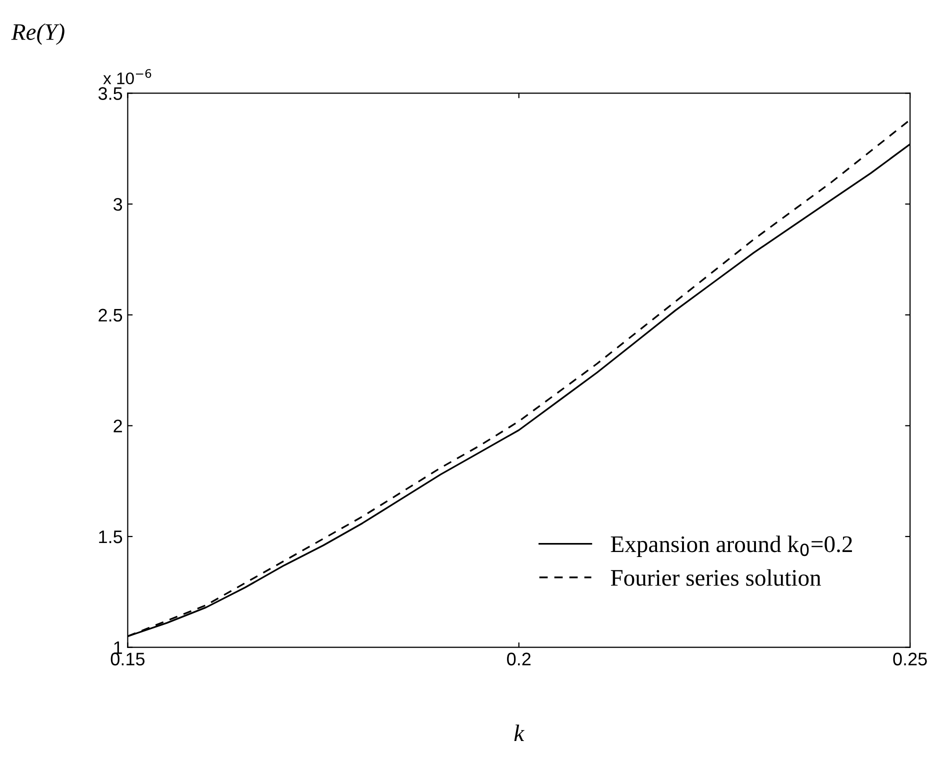  I want to click on legend-label: Expansion around k$_{0}$=0.2, so click(731, 546).